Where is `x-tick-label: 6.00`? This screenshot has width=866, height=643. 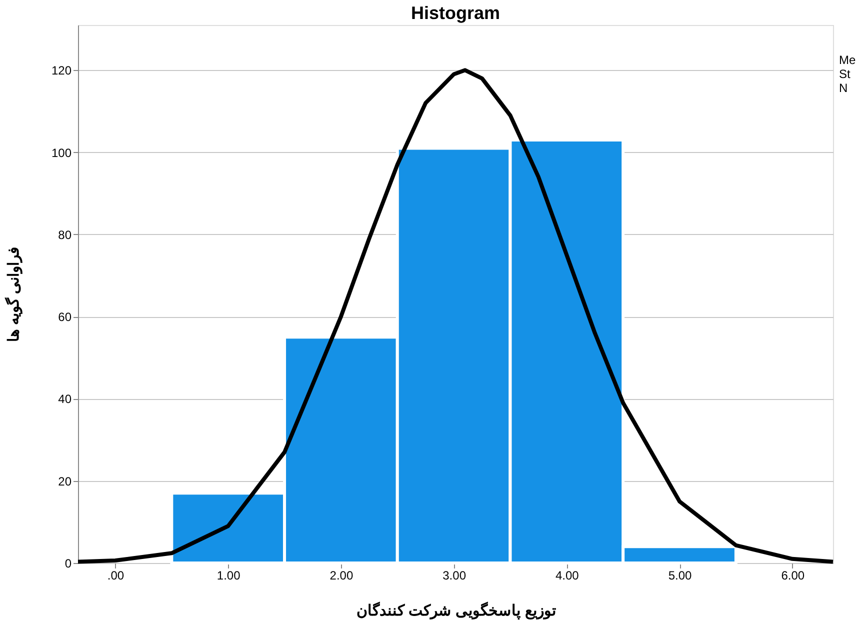 x-tick-label: 6.00 is located at coordinates (793, 575).